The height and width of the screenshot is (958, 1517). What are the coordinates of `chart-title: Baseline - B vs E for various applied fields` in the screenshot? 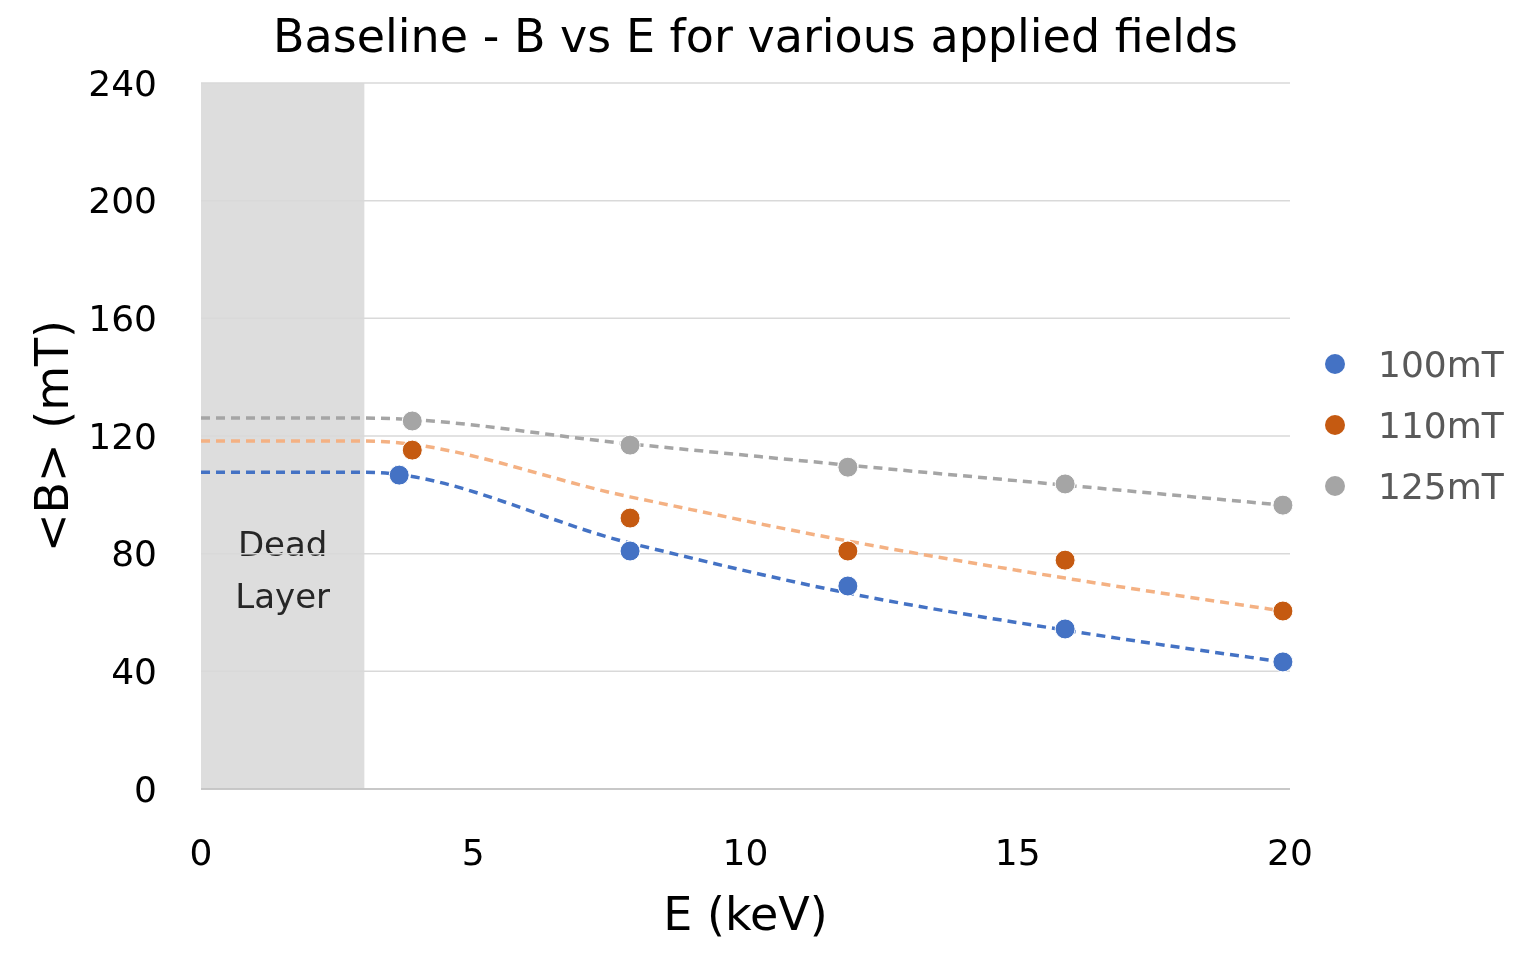 It's located at (755, 36).